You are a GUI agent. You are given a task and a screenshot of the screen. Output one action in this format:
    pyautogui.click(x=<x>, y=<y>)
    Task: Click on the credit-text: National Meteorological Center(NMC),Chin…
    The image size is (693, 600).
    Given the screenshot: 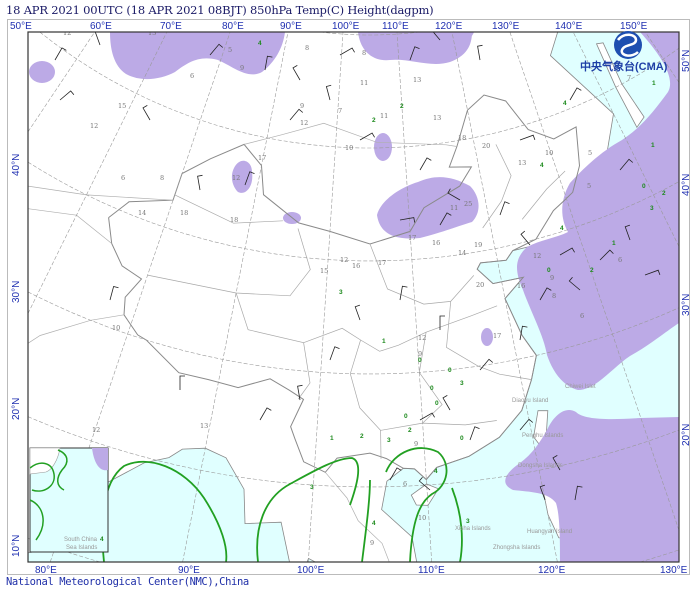 What is the action you would take?
    pyautogui.click(x=127, y=582)
    